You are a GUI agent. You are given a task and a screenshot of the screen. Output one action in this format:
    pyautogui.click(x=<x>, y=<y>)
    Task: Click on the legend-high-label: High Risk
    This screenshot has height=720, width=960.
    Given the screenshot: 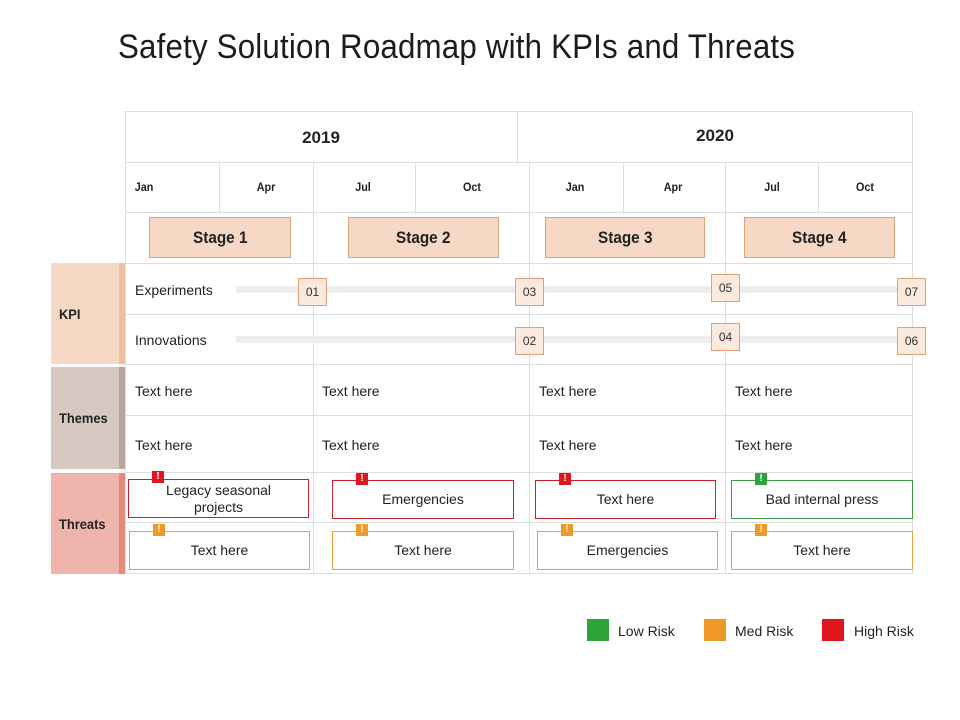 What is the action you would take?
    pyautogui.click(x=884, y=631)
    